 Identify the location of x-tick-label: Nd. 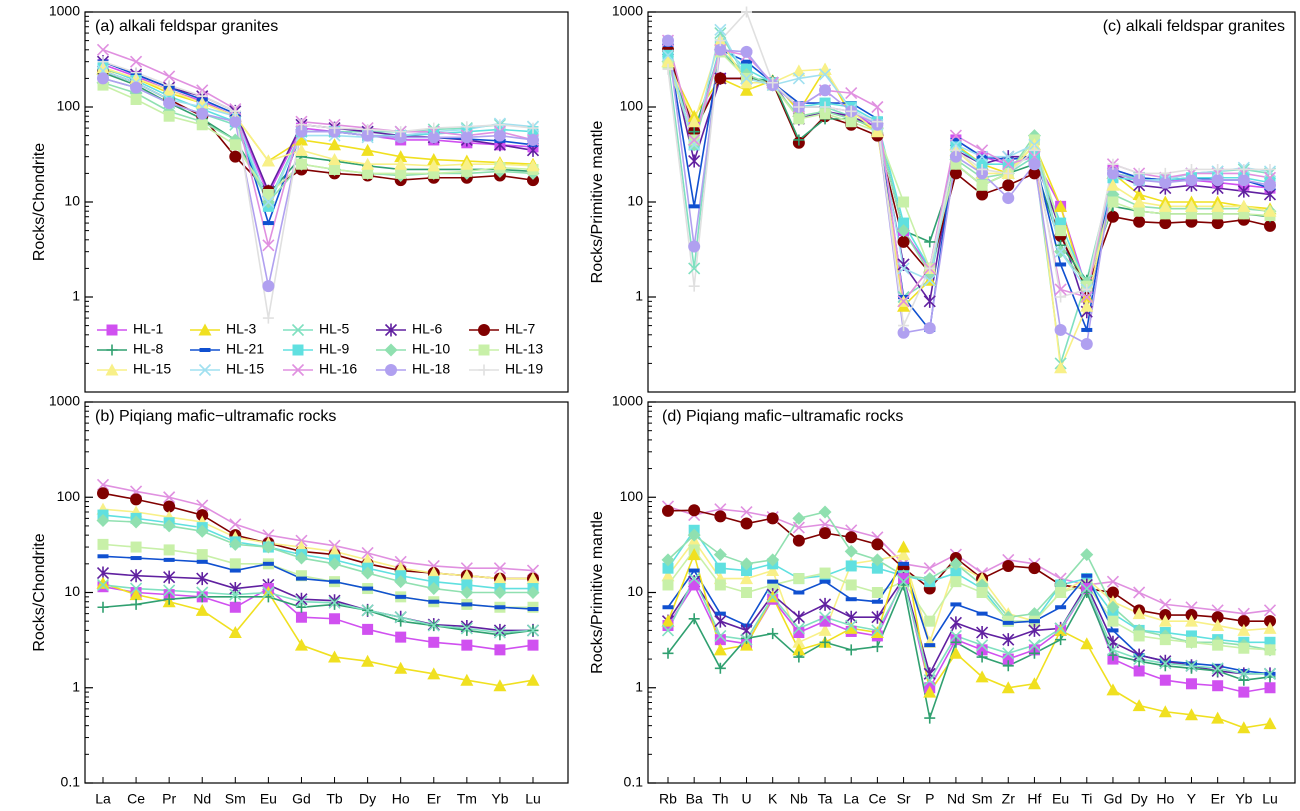
(202, 799).